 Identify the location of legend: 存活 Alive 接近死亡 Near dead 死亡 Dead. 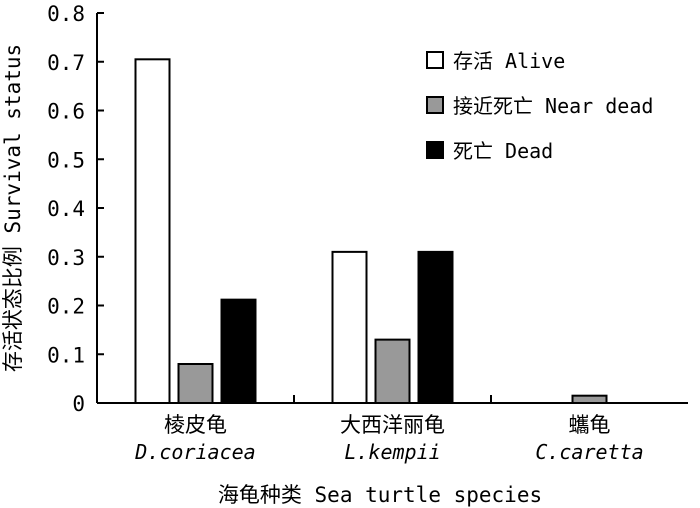
(539, 106).